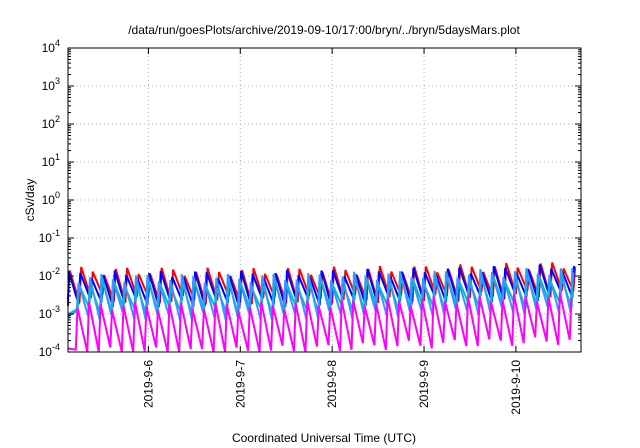  I want to click on y-tick-label: 10⁰, so click(51, 198).